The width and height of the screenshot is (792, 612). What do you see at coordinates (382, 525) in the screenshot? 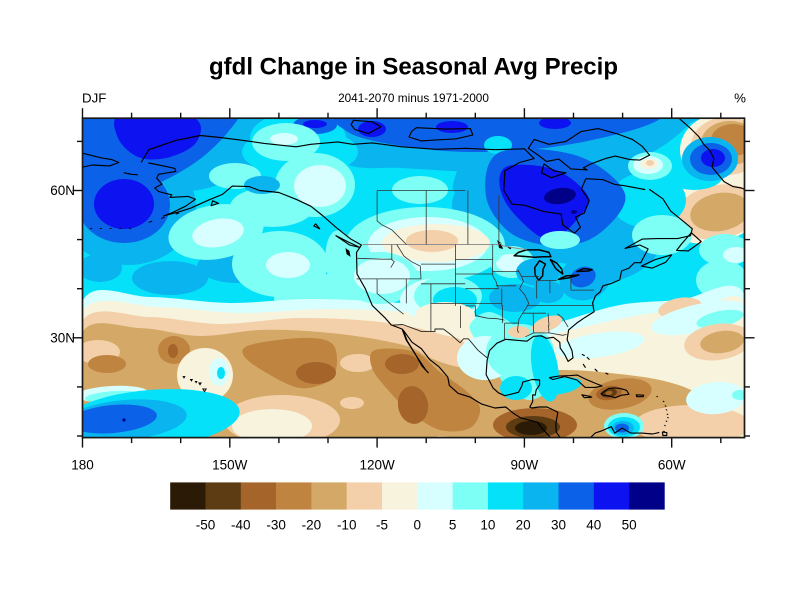
I see `svg-text: -5` at bounding box center [382, 525].